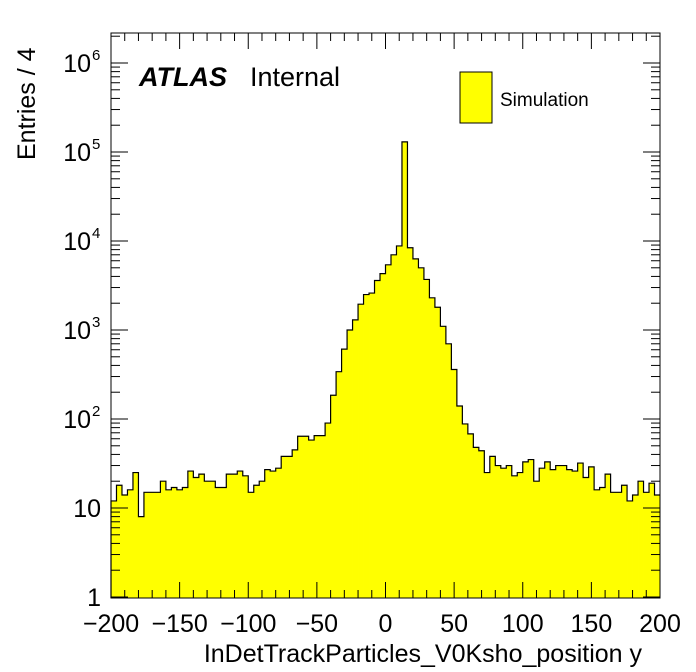 The image size is (696, 672). What do you see at coordinates (523, 624) in the screenshot?
I see `x-tick-label: 100` at bounding box center [523, 624].